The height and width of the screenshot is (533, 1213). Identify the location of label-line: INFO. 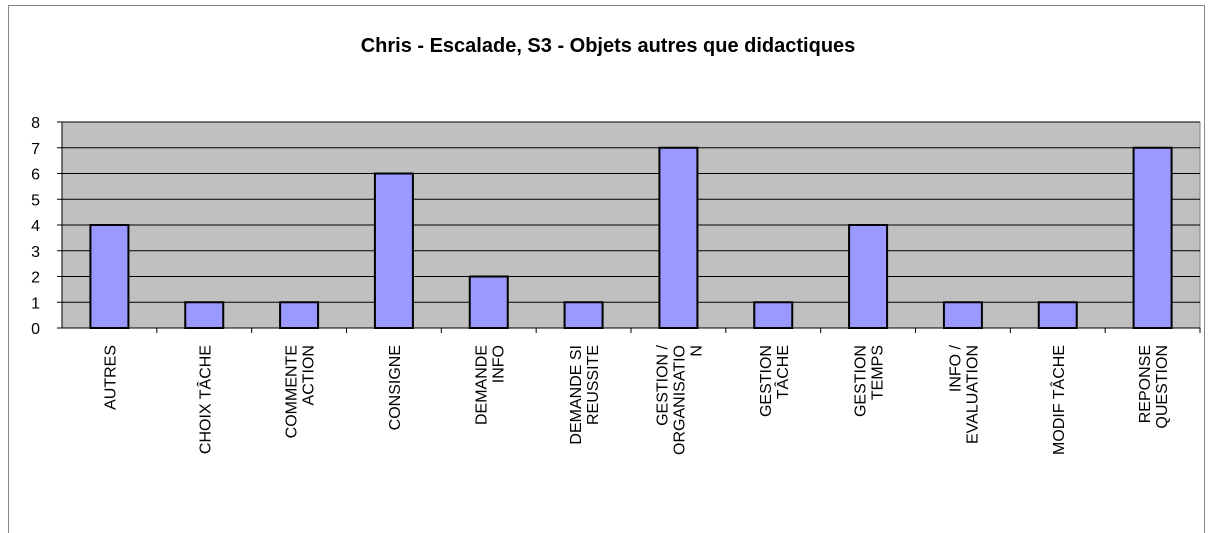
(498, 364).